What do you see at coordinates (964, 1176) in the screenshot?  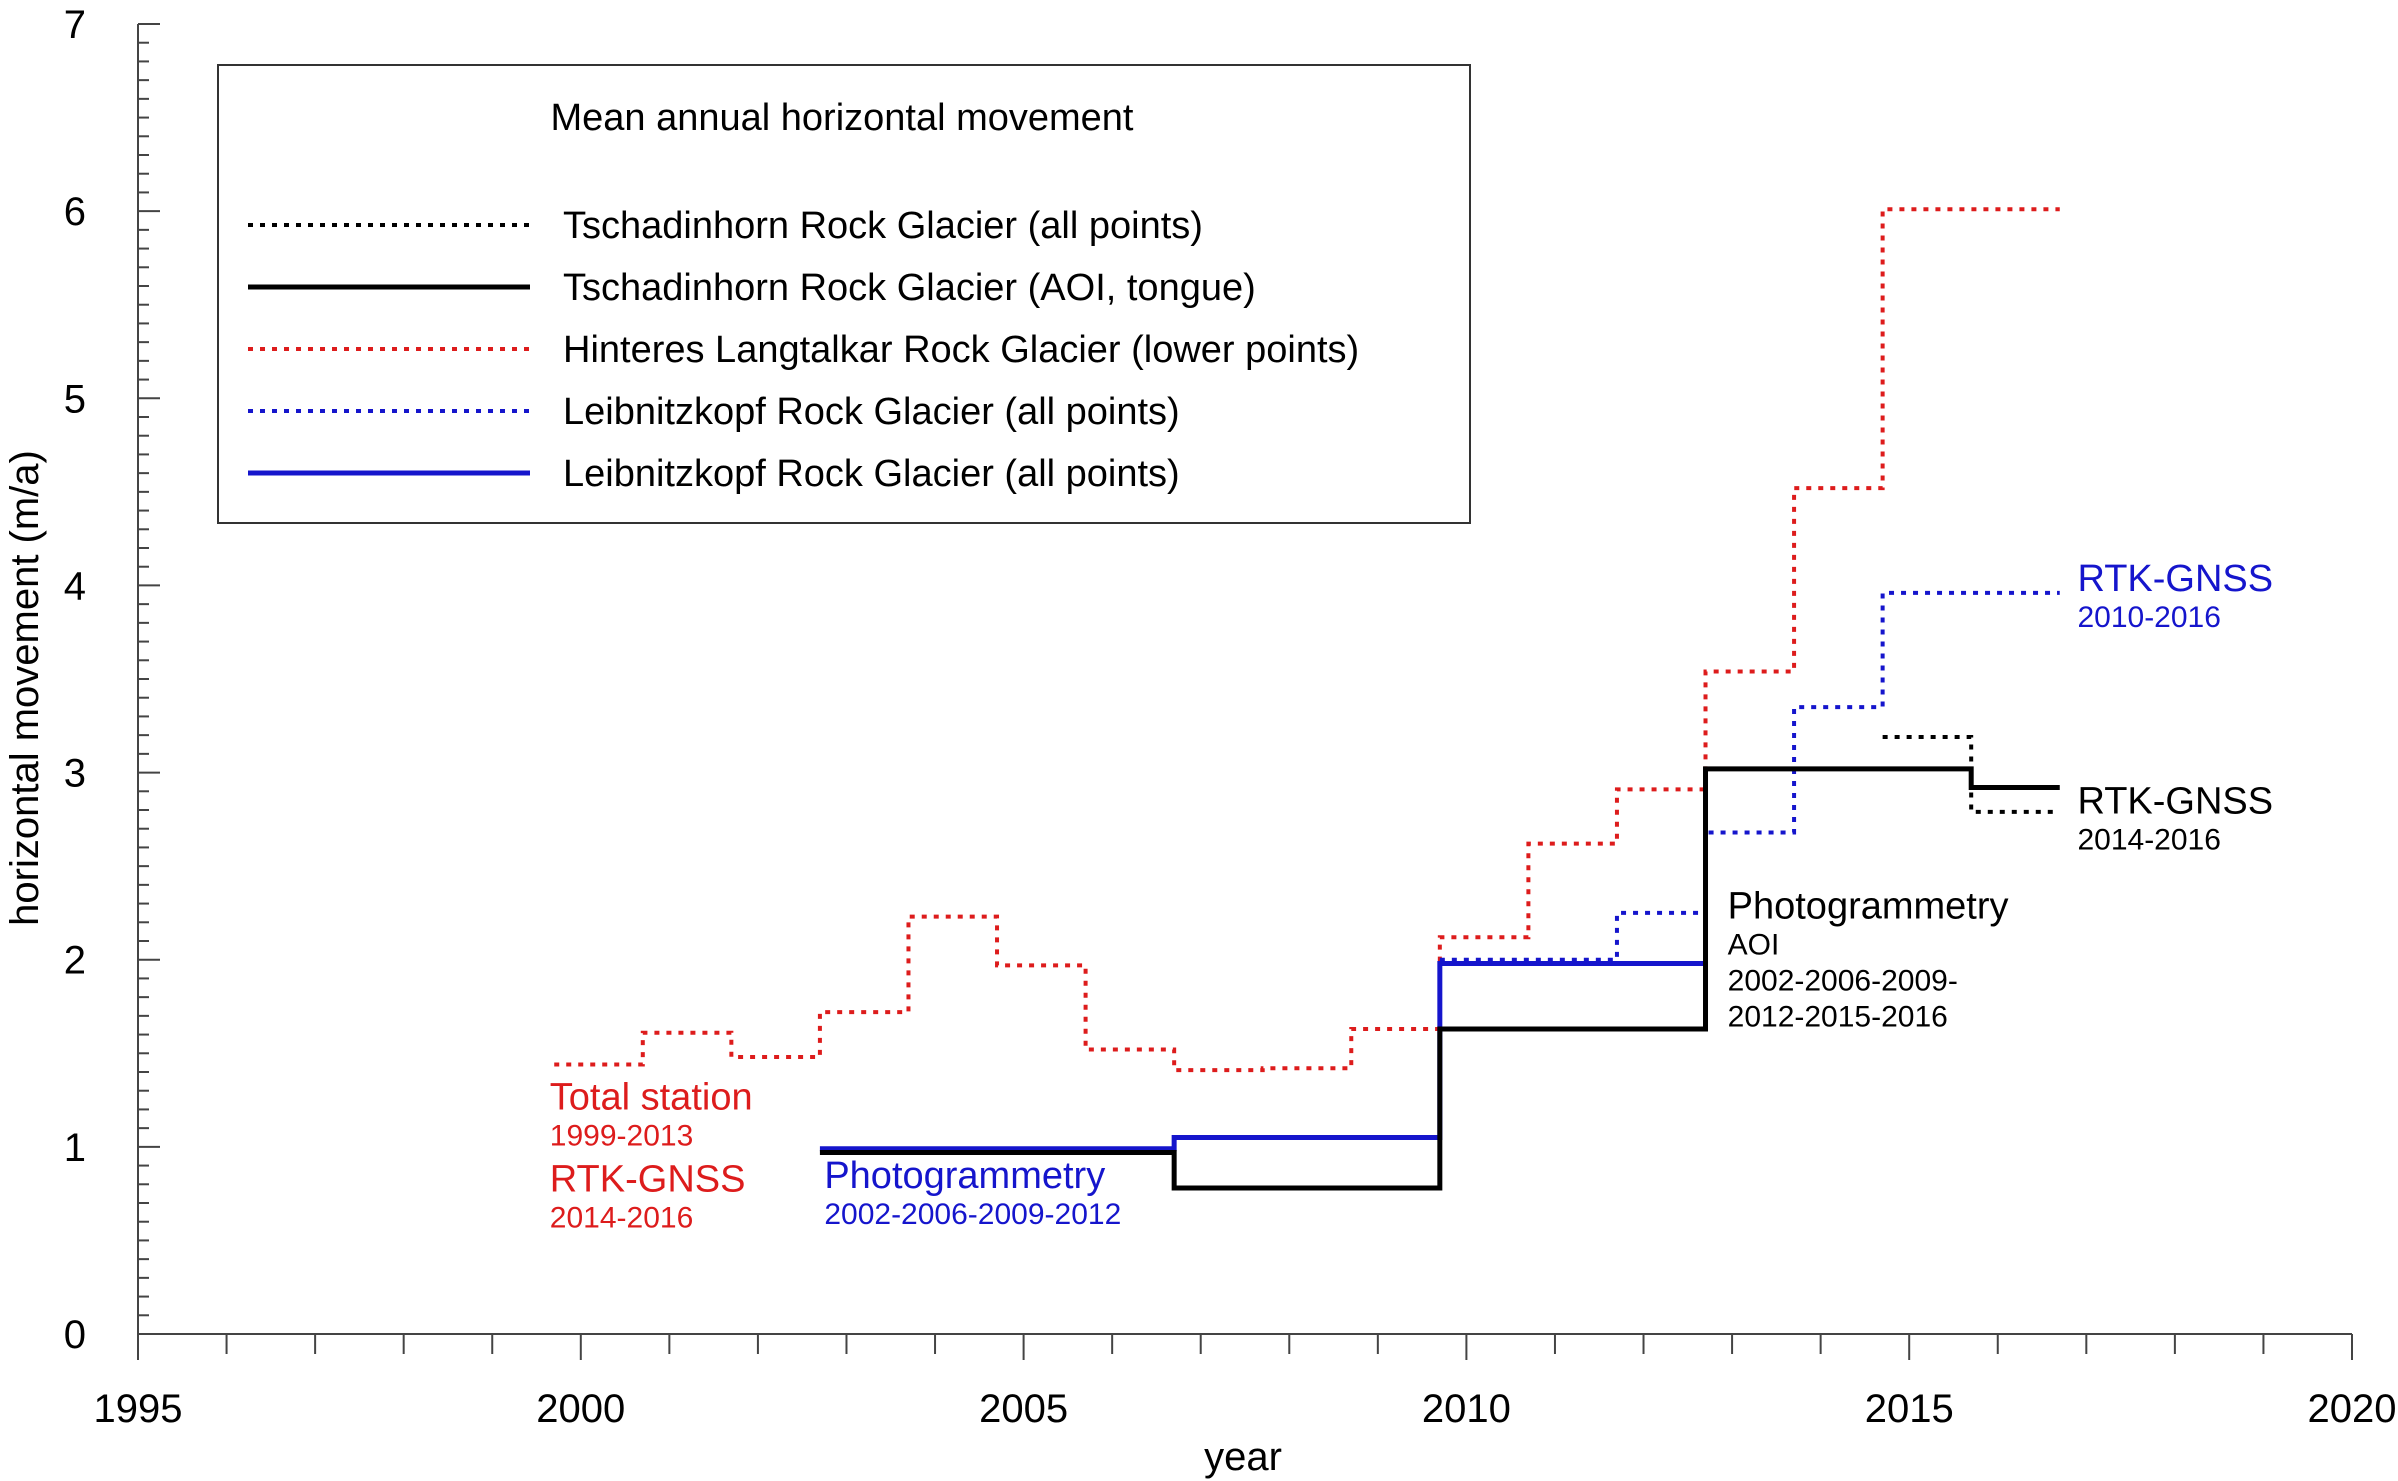 I see `annotation-2-line-1: Photogrammetry` at bounding box center [964, 1176].